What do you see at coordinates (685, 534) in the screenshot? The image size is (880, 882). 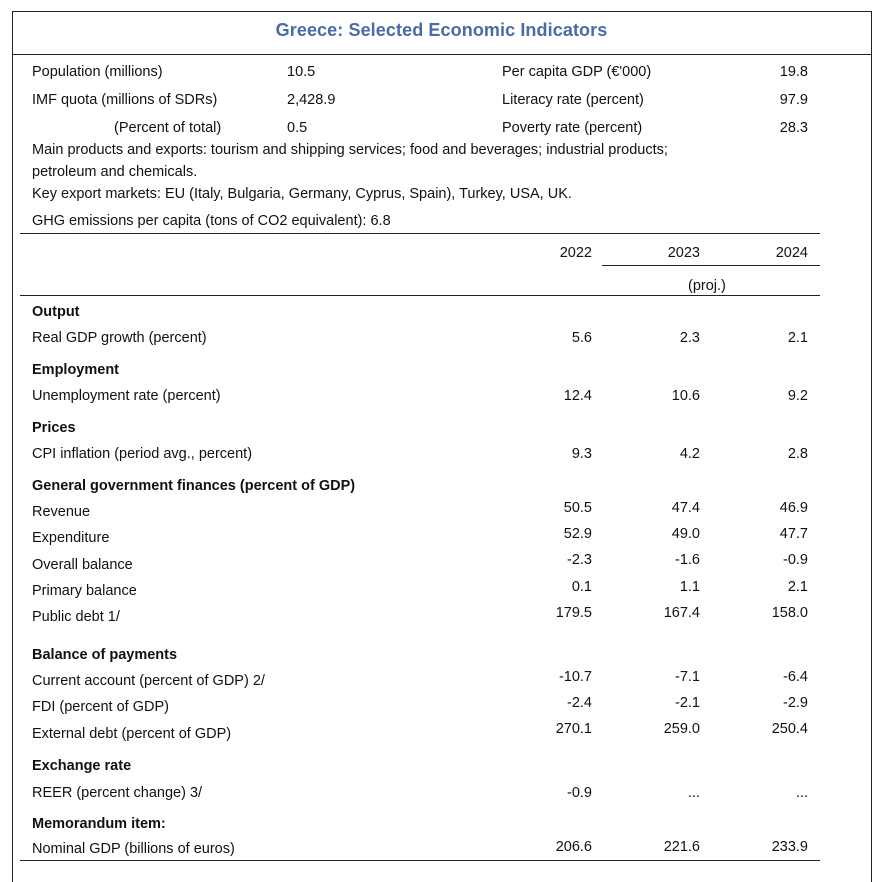 I see `value-2023: 49.0` at bounding box center [685, 534].